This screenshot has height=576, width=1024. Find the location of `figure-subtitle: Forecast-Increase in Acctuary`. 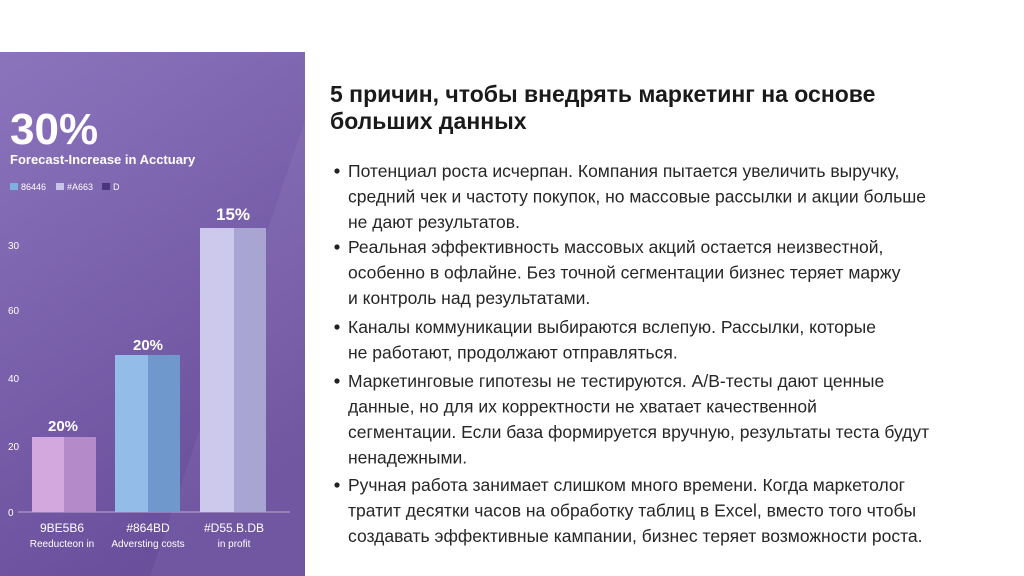

figure-subtitle: Forecast-Increase in Acctuary is located at coordinates (103, 159).